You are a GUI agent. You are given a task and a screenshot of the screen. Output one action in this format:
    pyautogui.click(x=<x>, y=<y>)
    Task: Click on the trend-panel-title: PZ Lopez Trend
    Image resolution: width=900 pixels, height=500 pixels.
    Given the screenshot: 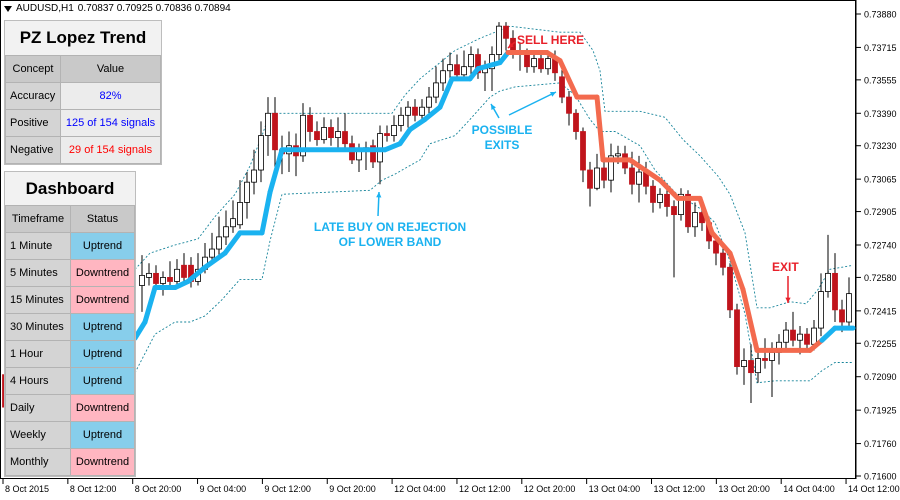 What is the action you would take?
    pyautogui.click(x=83, y=38)
    